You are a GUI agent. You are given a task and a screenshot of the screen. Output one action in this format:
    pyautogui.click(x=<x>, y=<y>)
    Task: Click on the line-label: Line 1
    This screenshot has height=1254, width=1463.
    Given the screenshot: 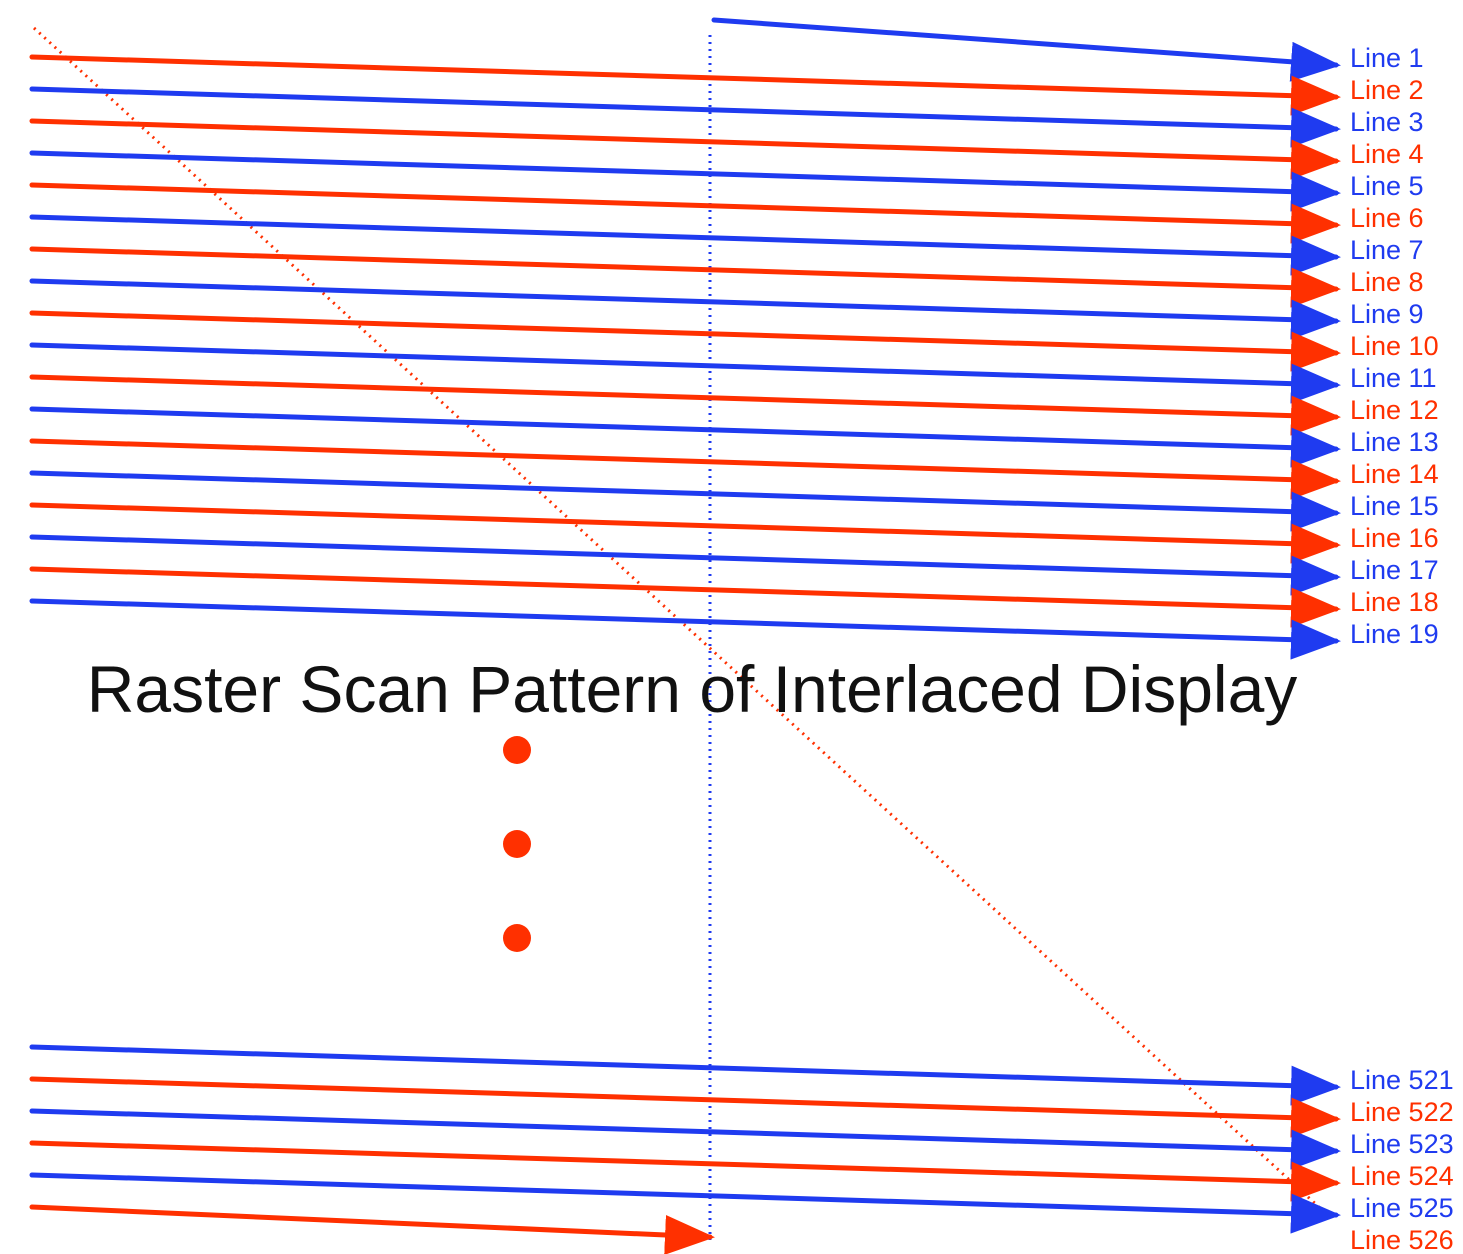 What is the action you would take?
    pyautogui.click(x=1387, y=58)
    